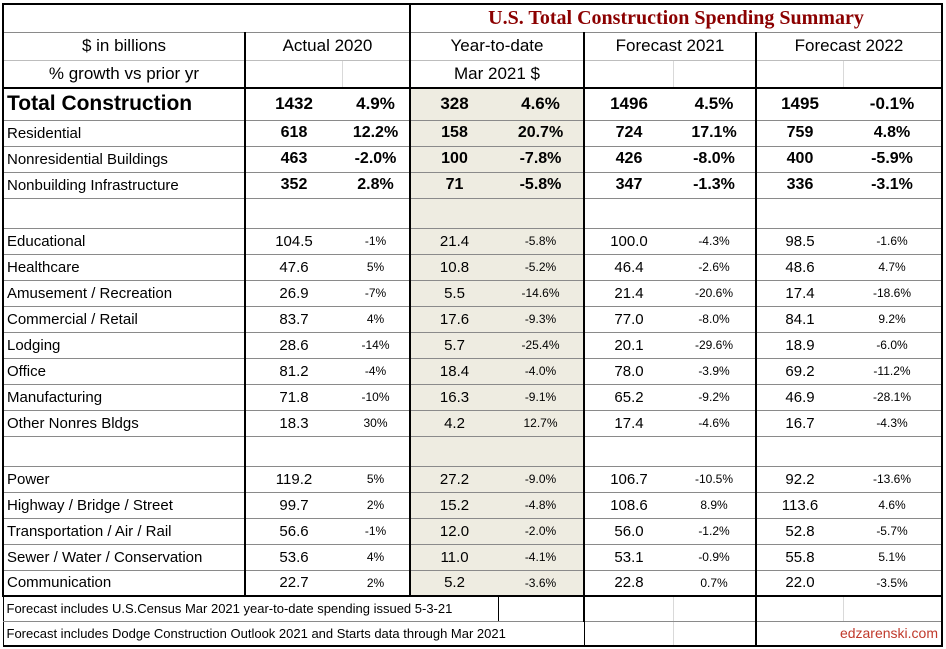 The image size is (946, 649). What do you see at coordinates (799, 583) in the screenshot?
I see `value-cell: 22.0` at bounding box center [799, 583].